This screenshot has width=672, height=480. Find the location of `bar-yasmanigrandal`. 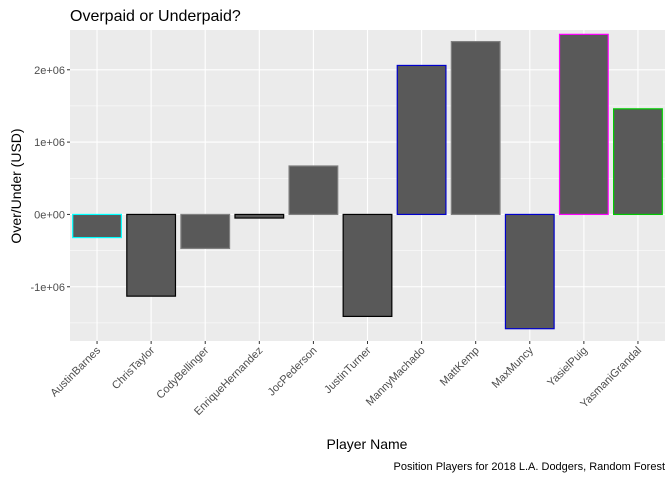

bar-yasmanigrandal is located at coordinates (638, 162).